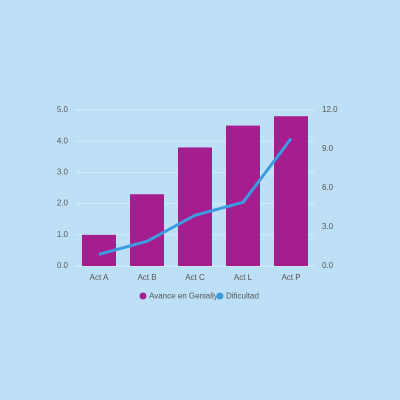 Image resolution: width=400 pixels, height=400 pixels. I want to click on y-tick-label: 0.0, so click(63, 265).